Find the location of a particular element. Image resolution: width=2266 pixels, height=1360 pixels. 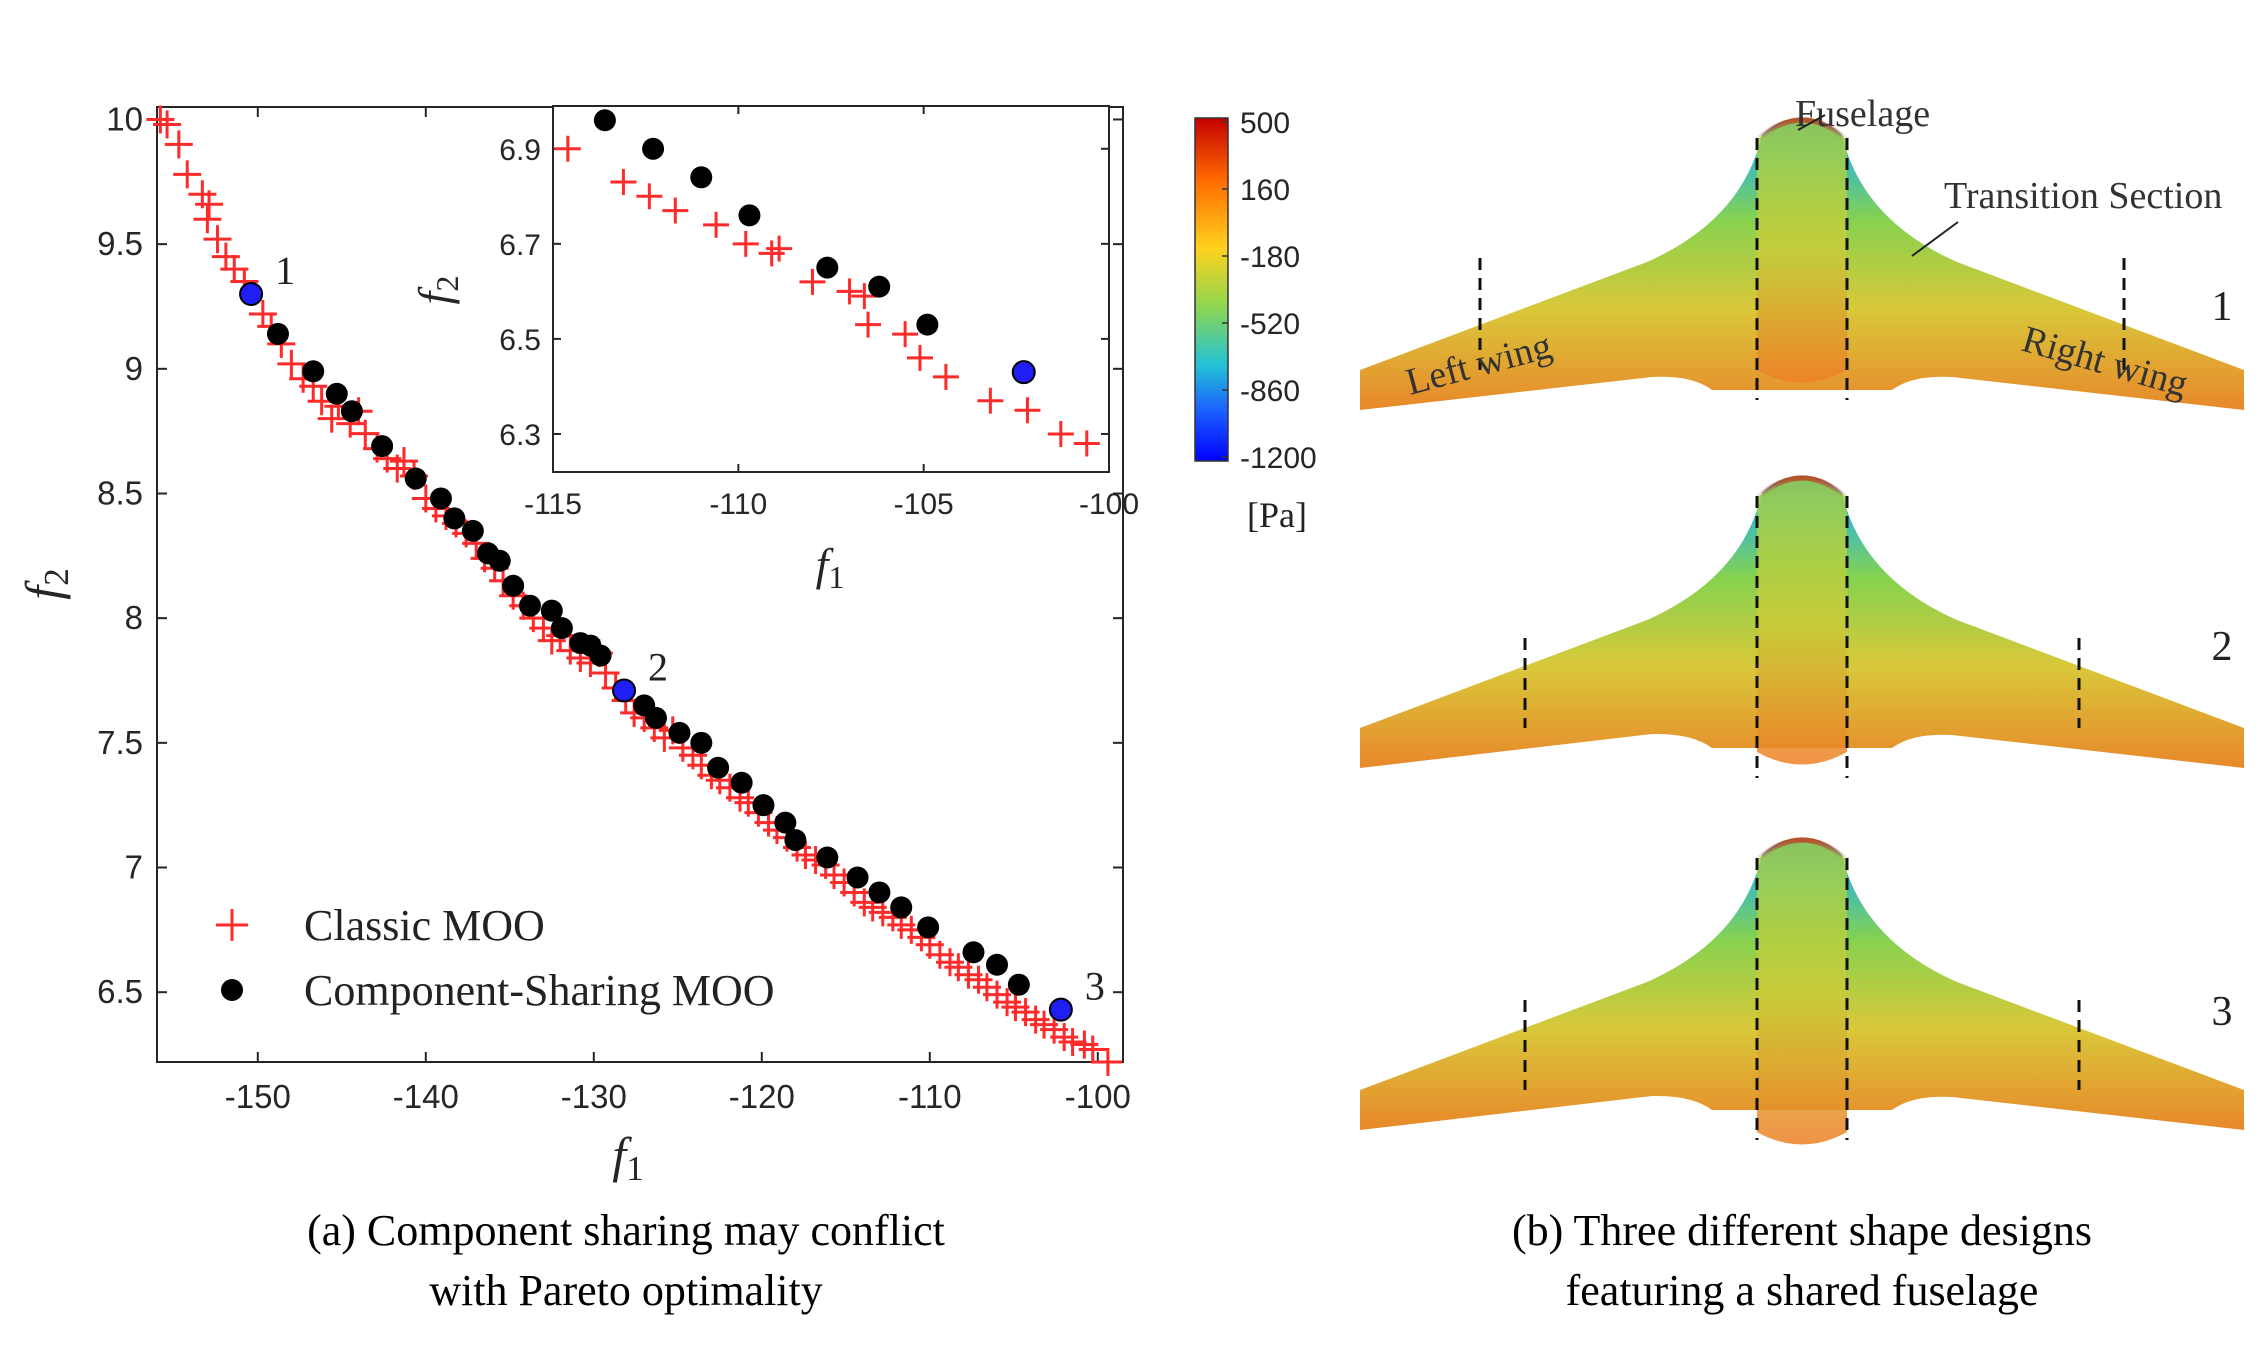

transition-section-label: Transition Section is located at coordinates (2083, 196).